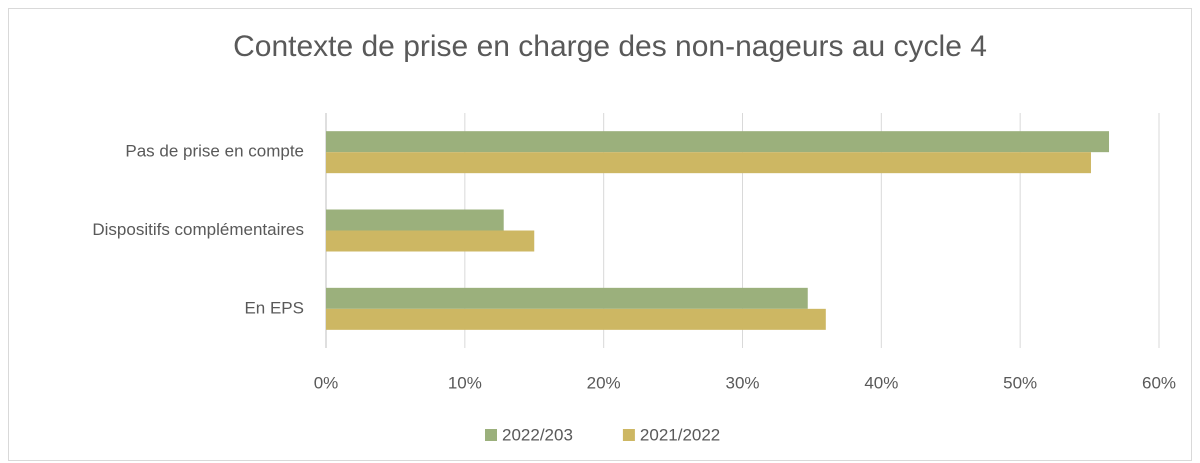  Describe the element at coordinates (1159, 382) in the screenshot. I see `x-tick-label: 60%` at that location.